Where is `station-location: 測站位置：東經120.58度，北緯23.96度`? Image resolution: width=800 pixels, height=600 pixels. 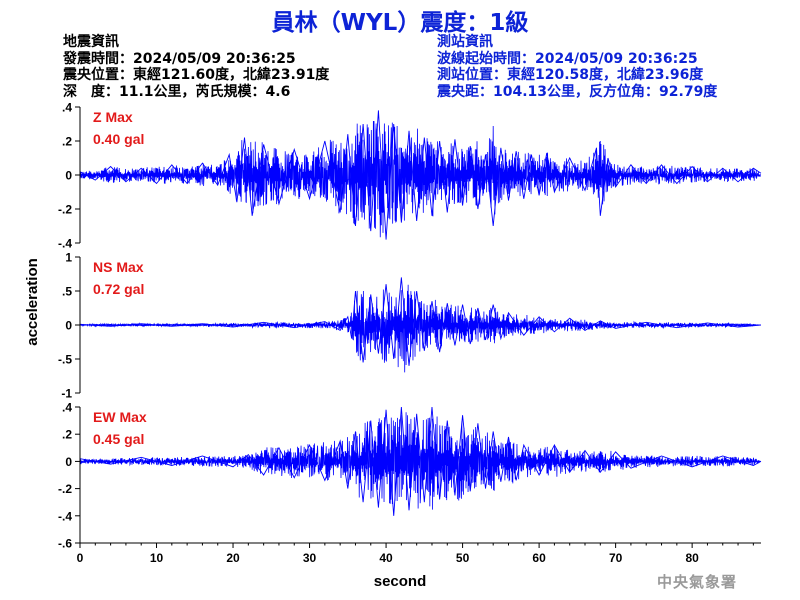
station-location: 測站位置：東經120.58度，北緯23.96度 is located at coordinates (570, 75).